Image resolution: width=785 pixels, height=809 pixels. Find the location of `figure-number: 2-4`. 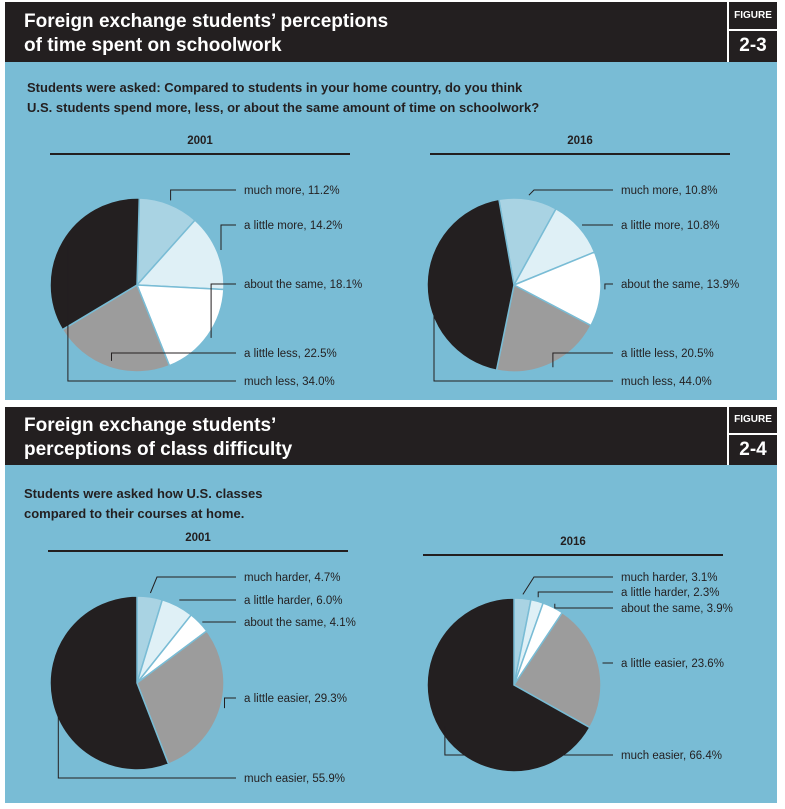

figure-number: 2-4 is located at coordinates (753, 450).